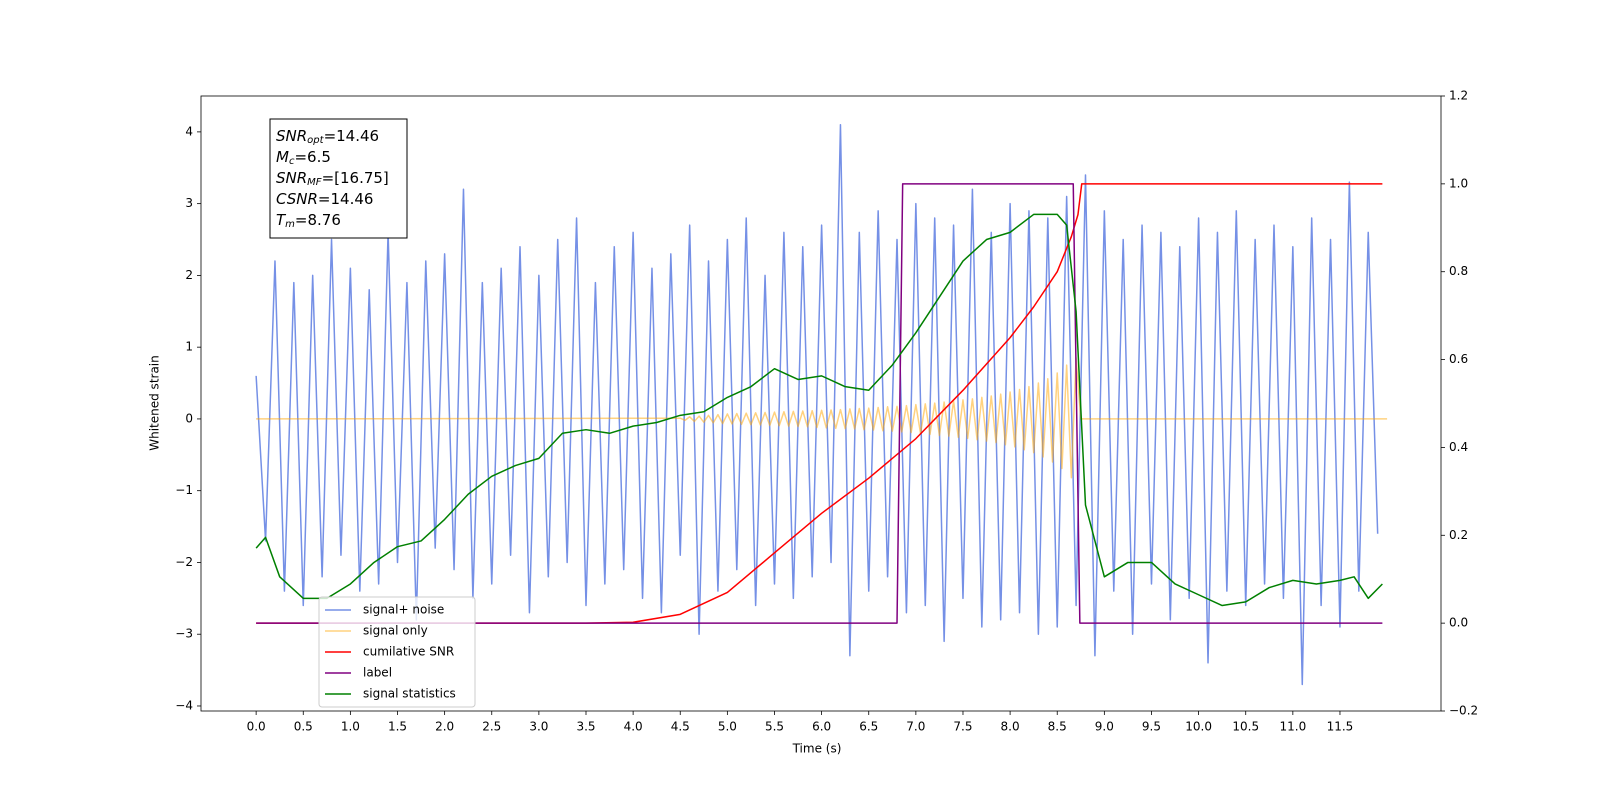 Image resolution: width=1600 pixels, height=800 pixels. What do you see at coordinates (538, 727) in the screenshot?
I see `x-tick-label: 3.0` at bounding box center [538, 727].